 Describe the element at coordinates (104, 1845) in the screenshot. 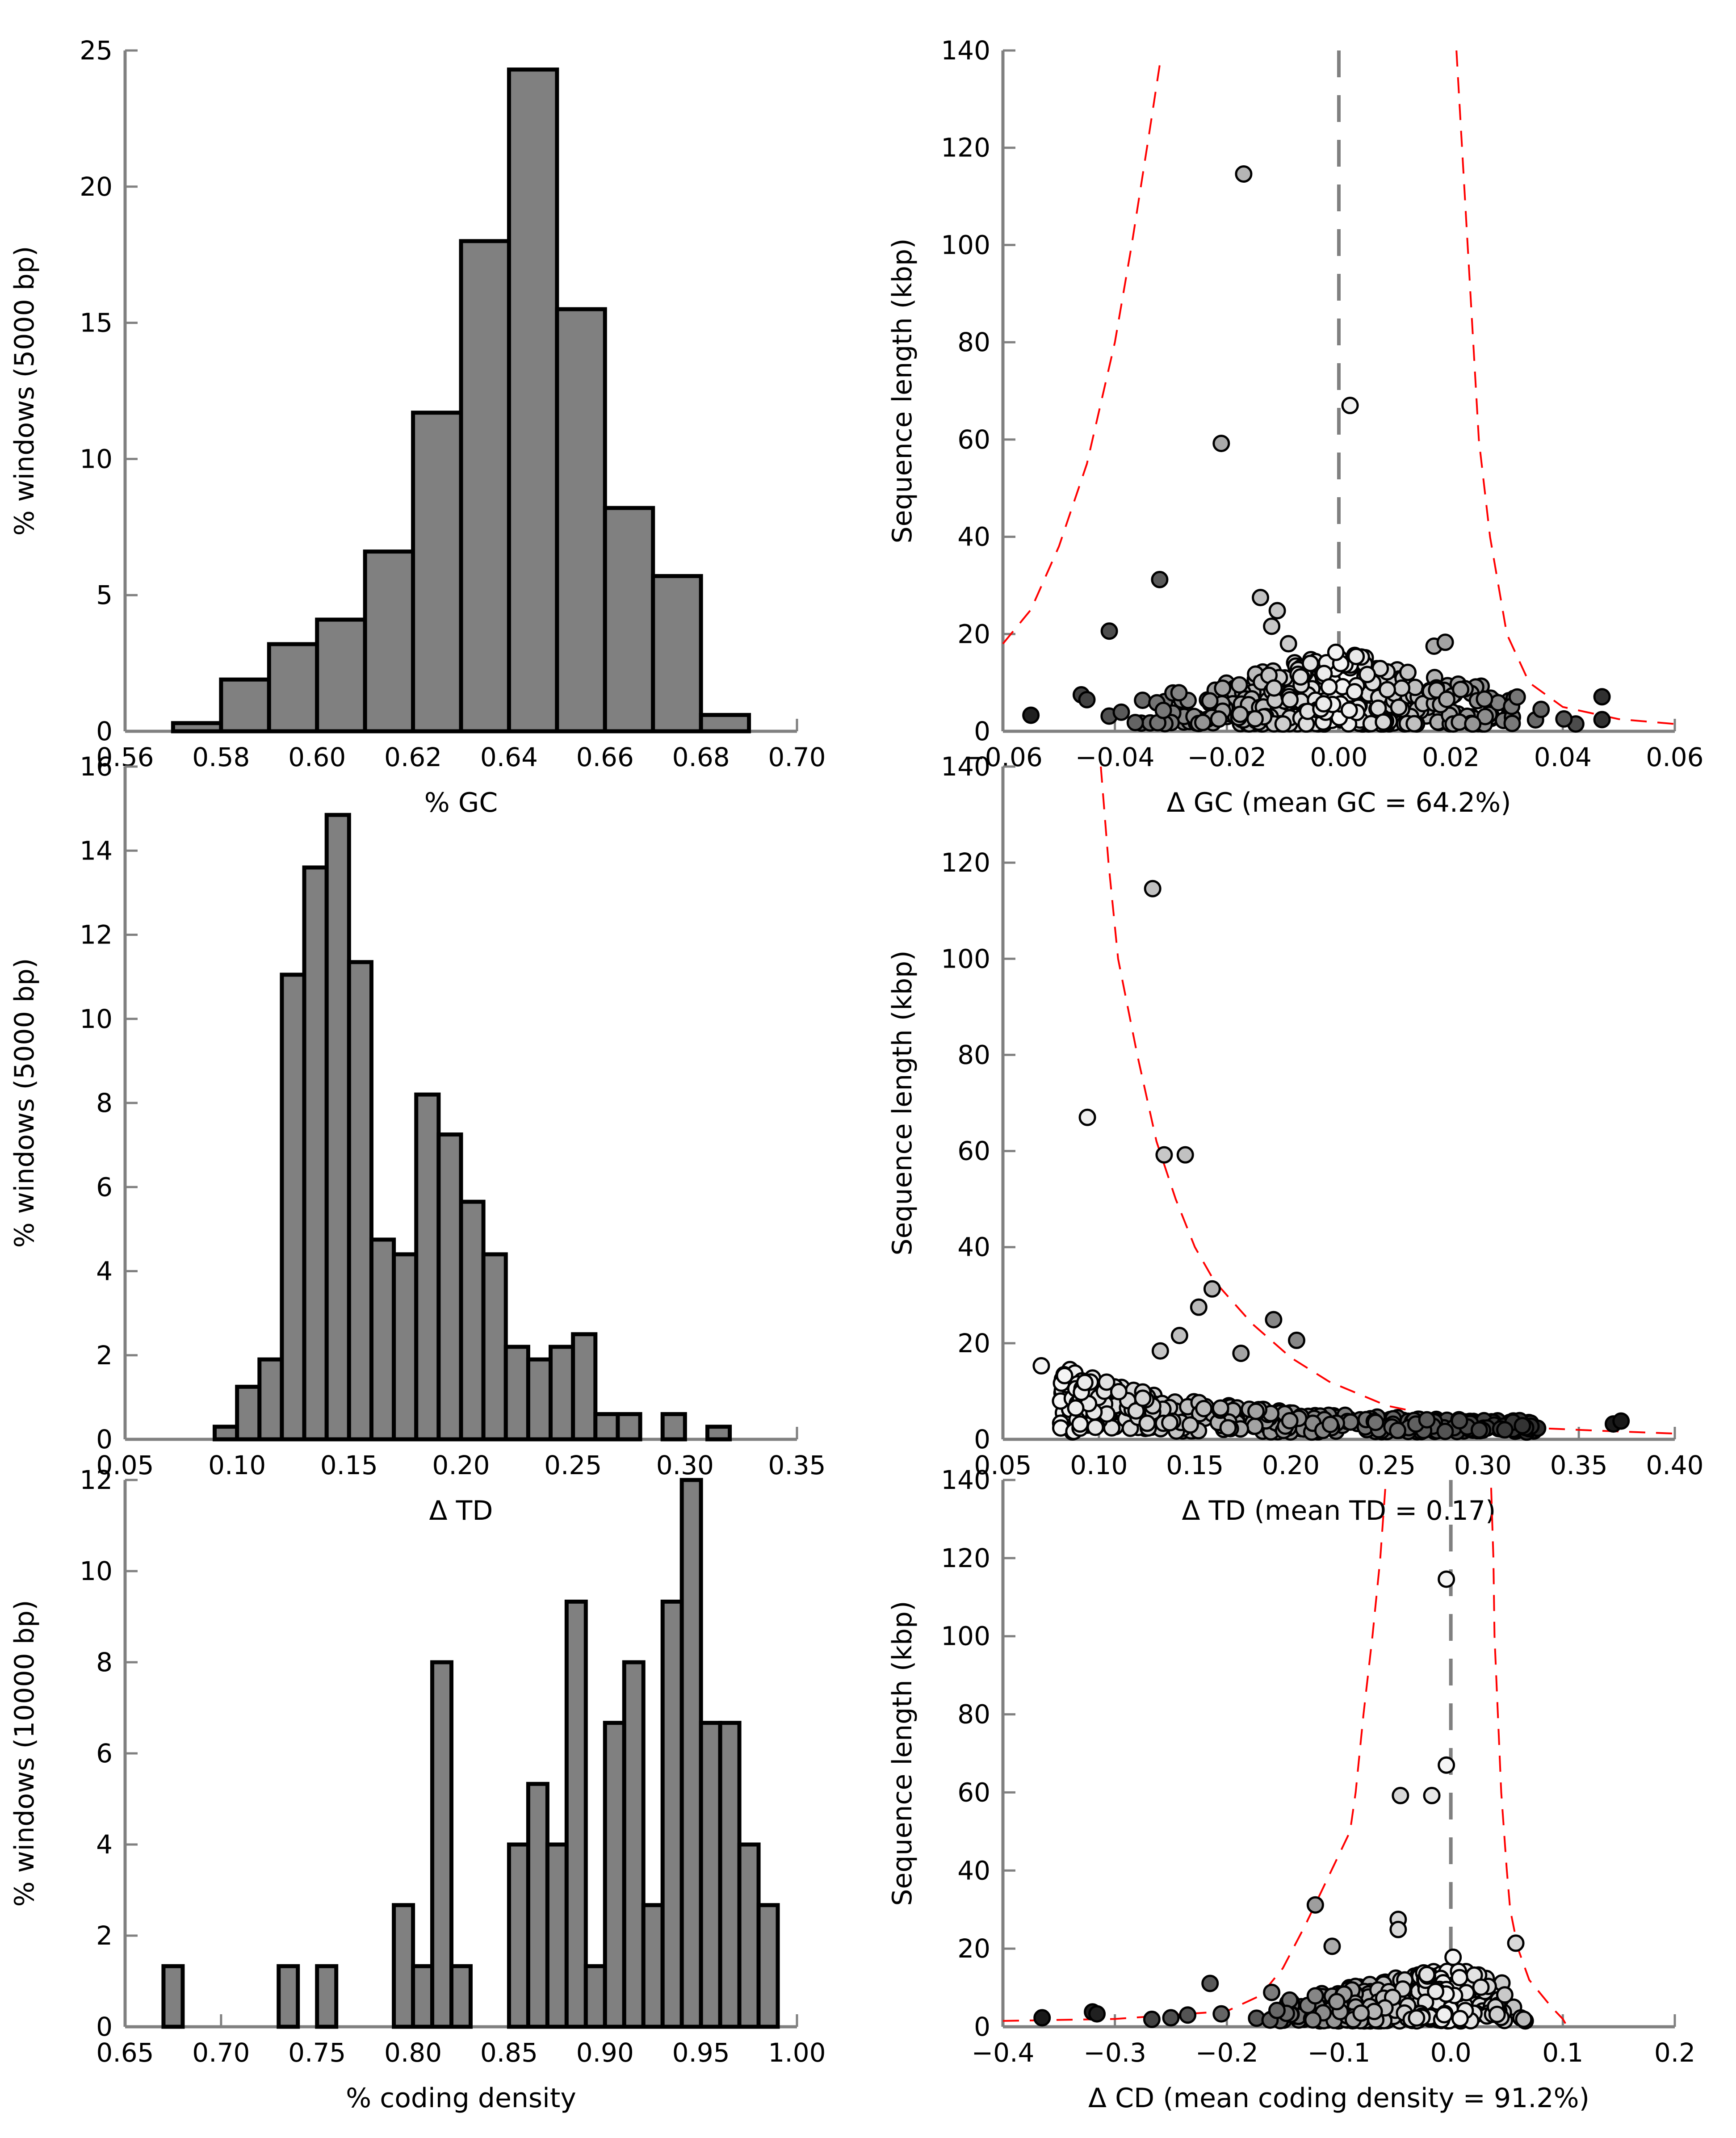

I see `y-tick-label: 4` at that location.